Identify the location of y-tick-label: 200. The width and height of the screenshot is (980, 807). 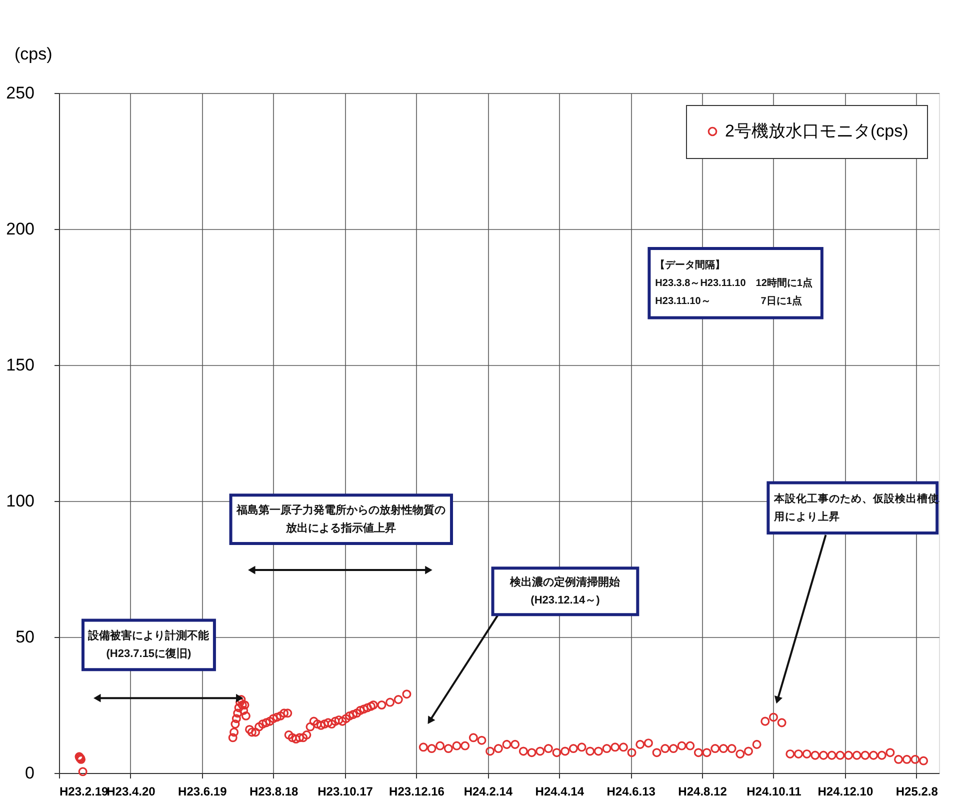
(20, 229).